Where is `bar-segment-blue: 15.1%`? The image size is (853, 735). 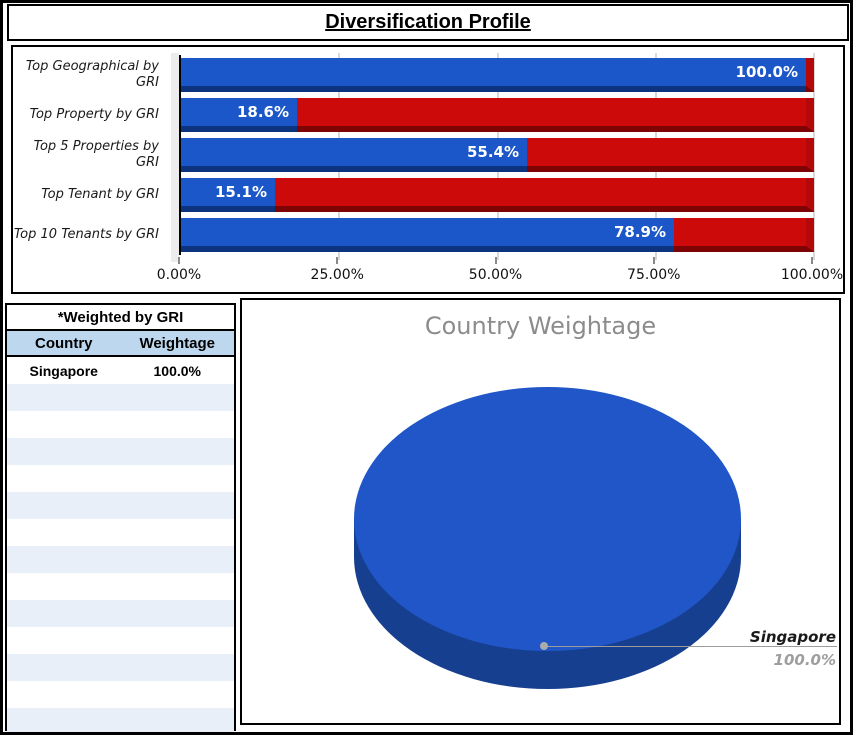
bar-segment-blue: 15.1% is located at coordinates (228, 195).